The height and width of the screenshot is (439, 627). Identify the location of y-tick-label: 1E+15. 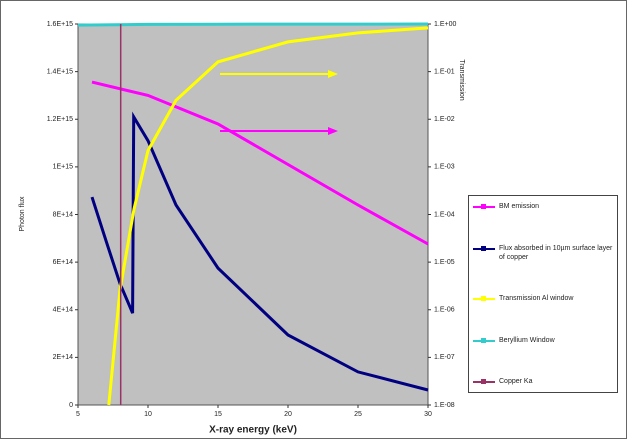
(63, 167).